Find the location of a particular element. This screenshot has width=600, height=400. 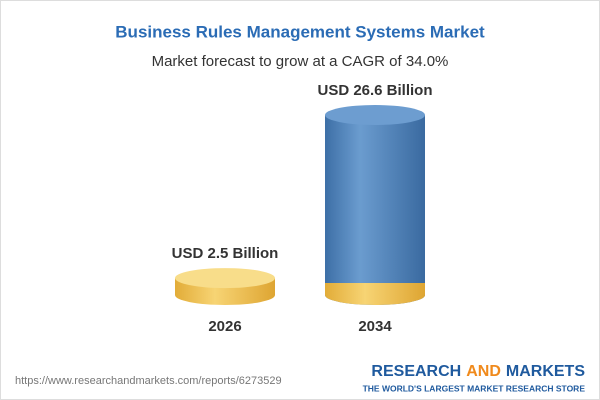

brand-part: AND is located at coordinates (483, 371).